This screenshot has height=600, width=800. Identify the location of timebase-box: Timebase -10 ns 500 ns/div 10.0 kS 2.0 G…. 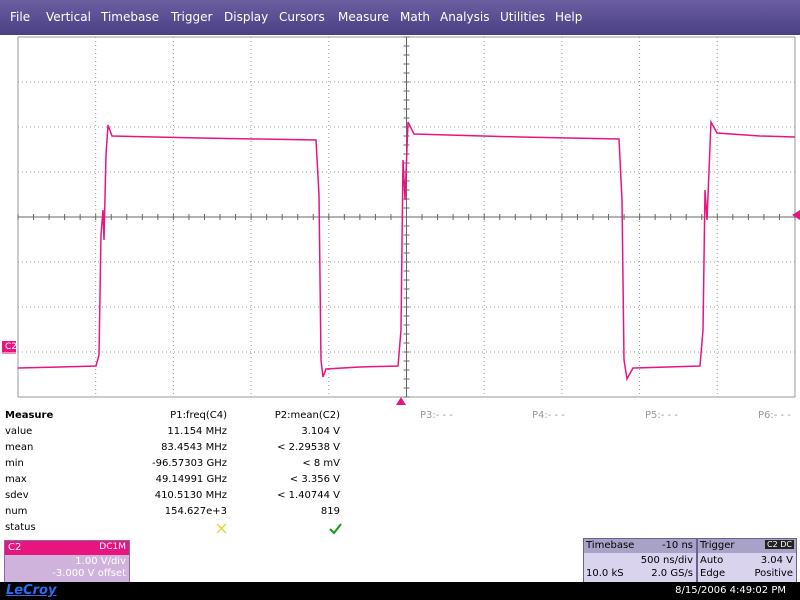
(640, 560).